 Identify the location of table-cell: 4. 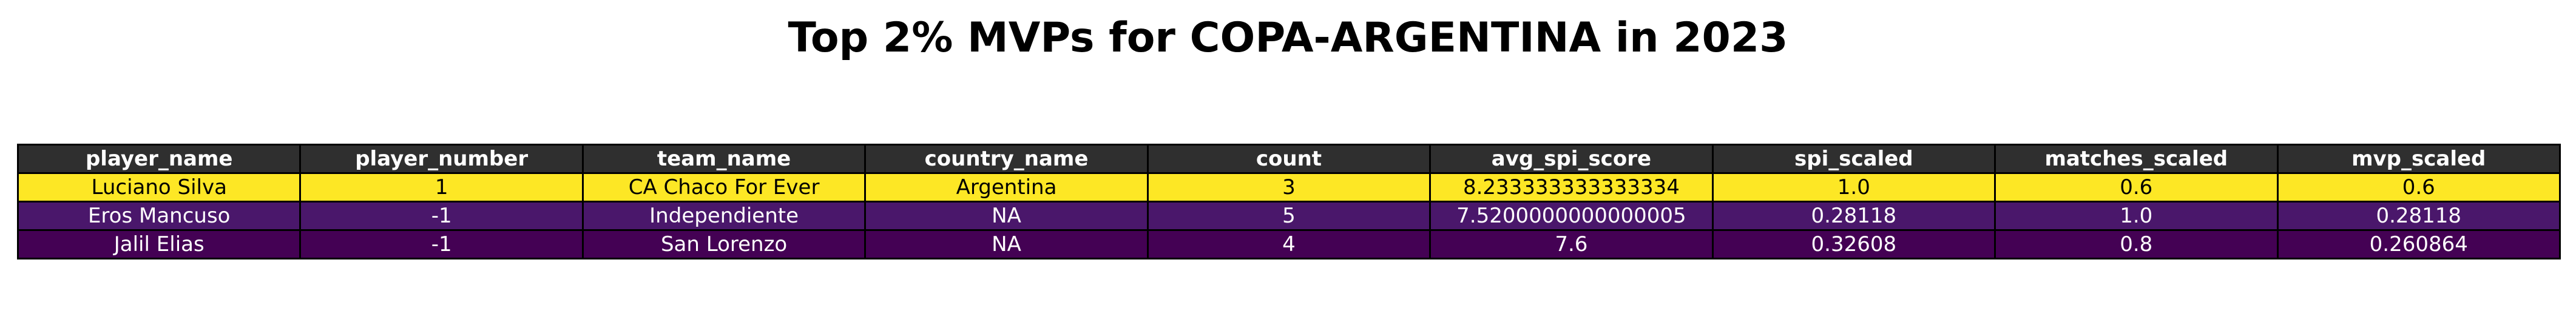
(1289, 244).